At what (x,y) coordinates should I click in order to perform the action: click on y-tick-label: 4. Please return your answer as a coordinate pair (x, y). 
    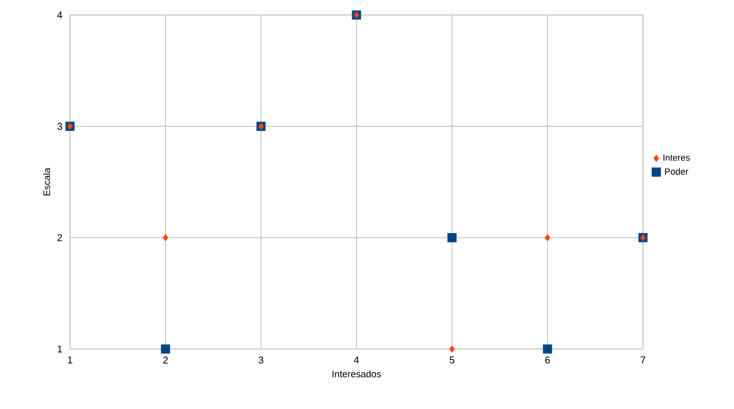
    Looking at the image, I should click on (59, 15).